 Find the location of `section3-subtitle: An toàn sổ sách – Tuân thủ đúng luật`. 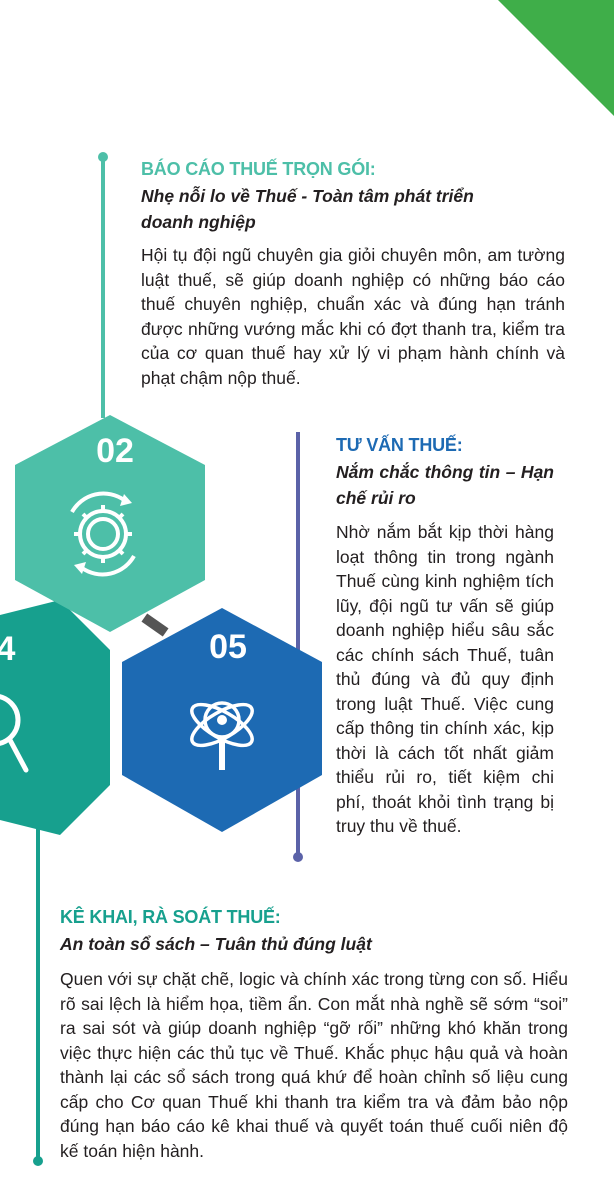

section3-subtitle: An toàn sổ sách – Tuân thủ đúng luật is located at coordinates (216, 944).